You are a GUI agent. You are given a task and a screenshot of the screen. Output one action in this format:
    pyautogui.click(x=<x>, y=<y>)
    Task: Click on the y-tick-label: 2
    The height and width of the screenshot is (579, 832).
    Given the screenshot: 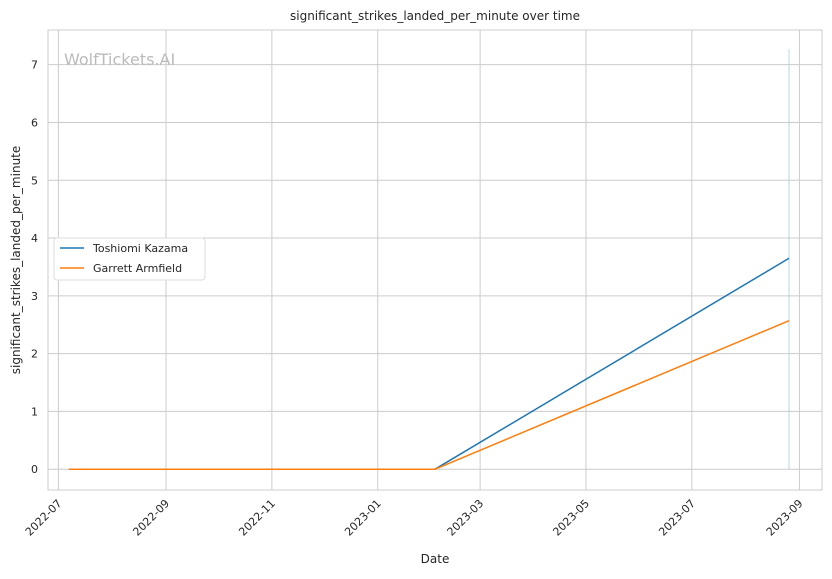 What is the action you would take?
    pyautogui.click(x=34, y=354)
    